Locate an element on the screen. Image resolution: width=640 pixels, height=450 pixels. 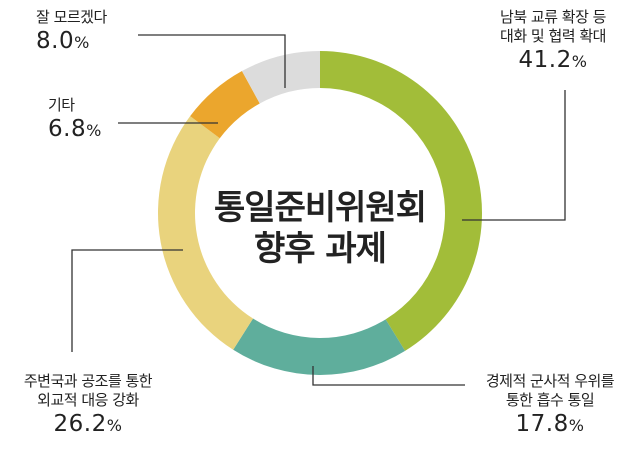
leader-line-dont-know is located at coordinates (212, 61).